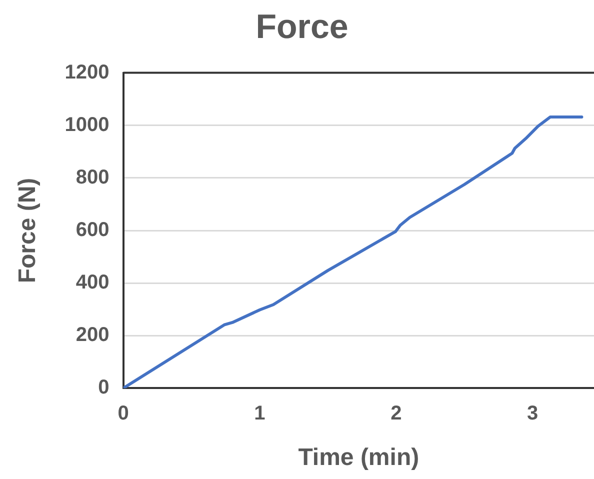 The width and height of the screenshot is (594, 479). What do you see at coordinates (123, 413) in the screenshot?
I see `x-tick-label: 0` at bounding box center [123, 413].